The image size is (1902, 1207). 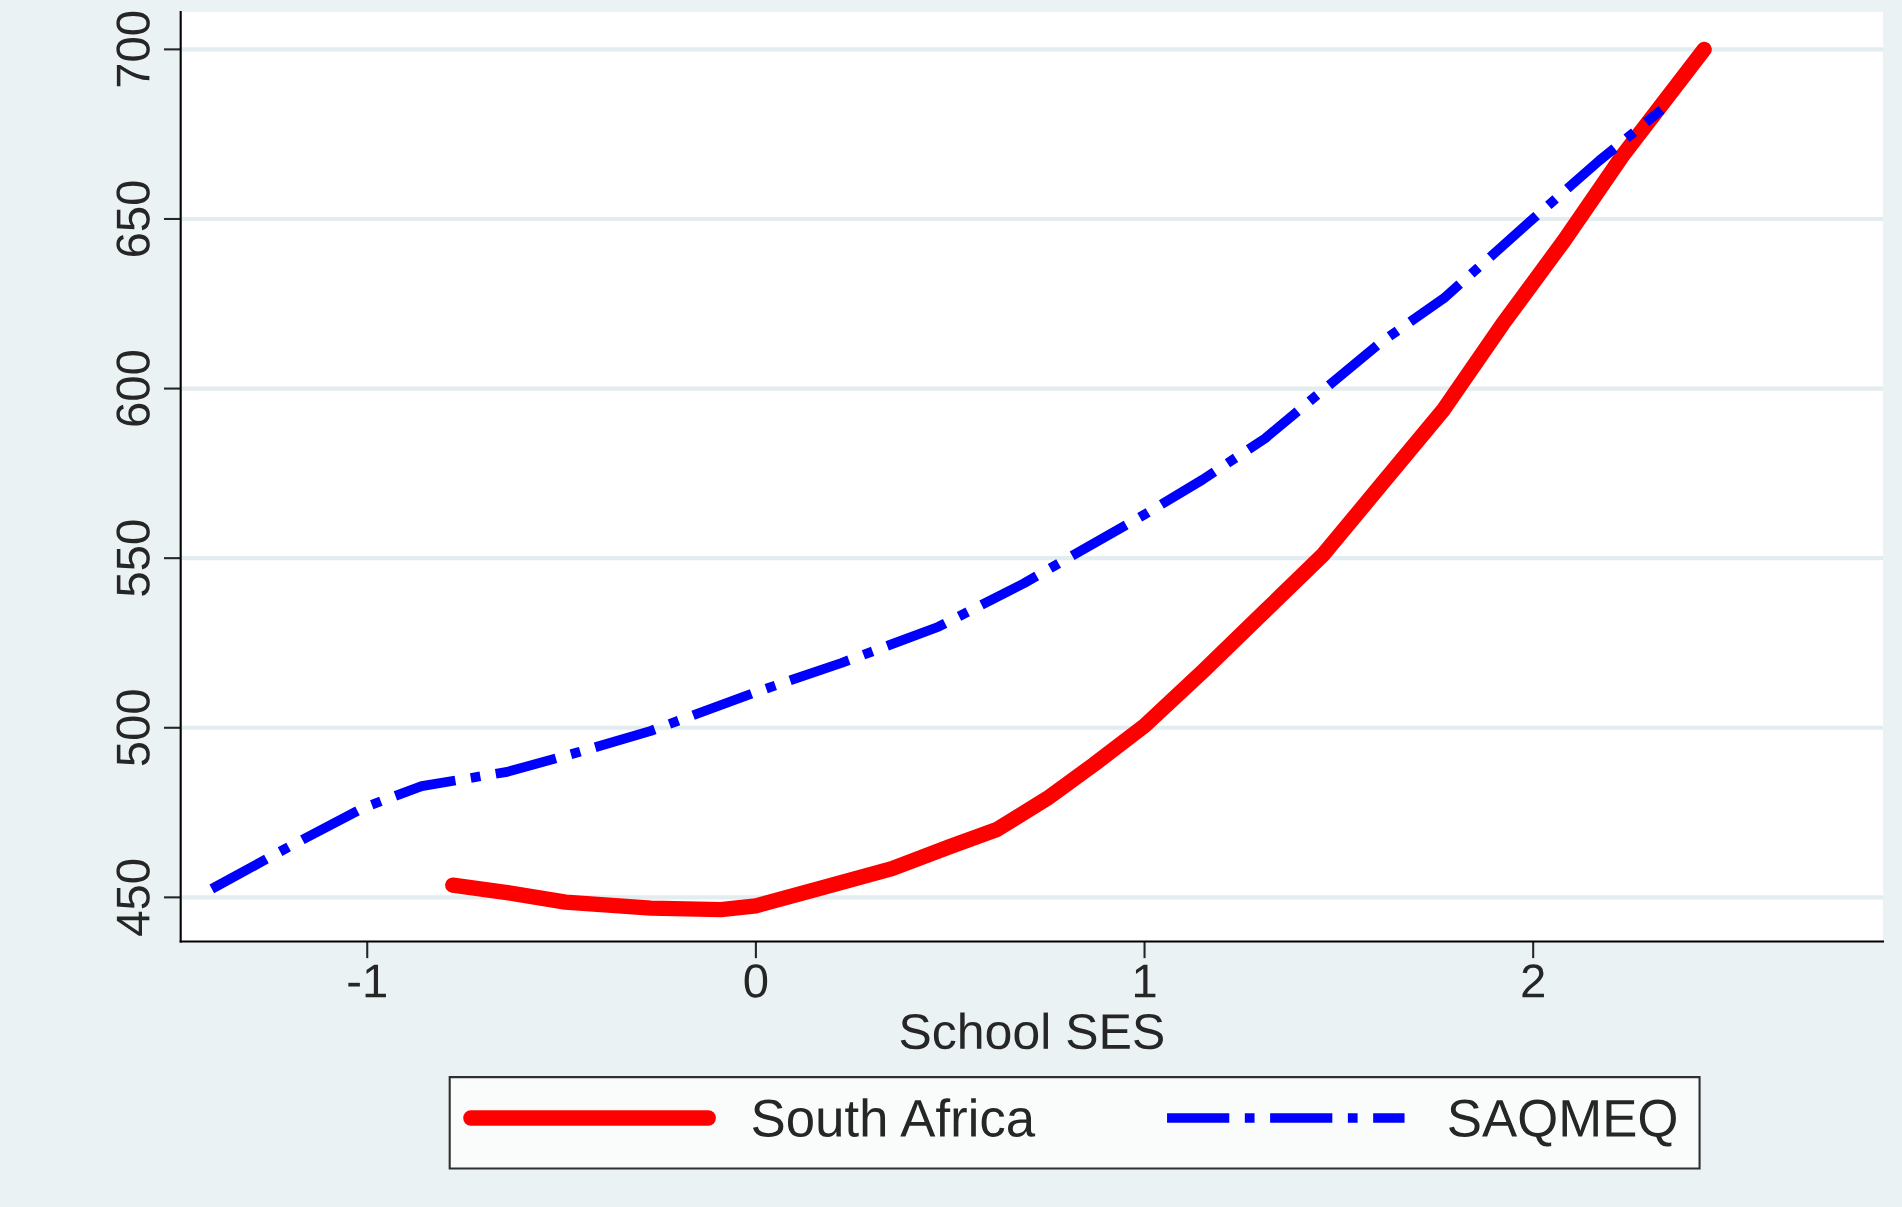 What do you see at coordinates (133, 388) in the screenshot?
I see `y-tick-label: 600` at bounding box center [133, 388].